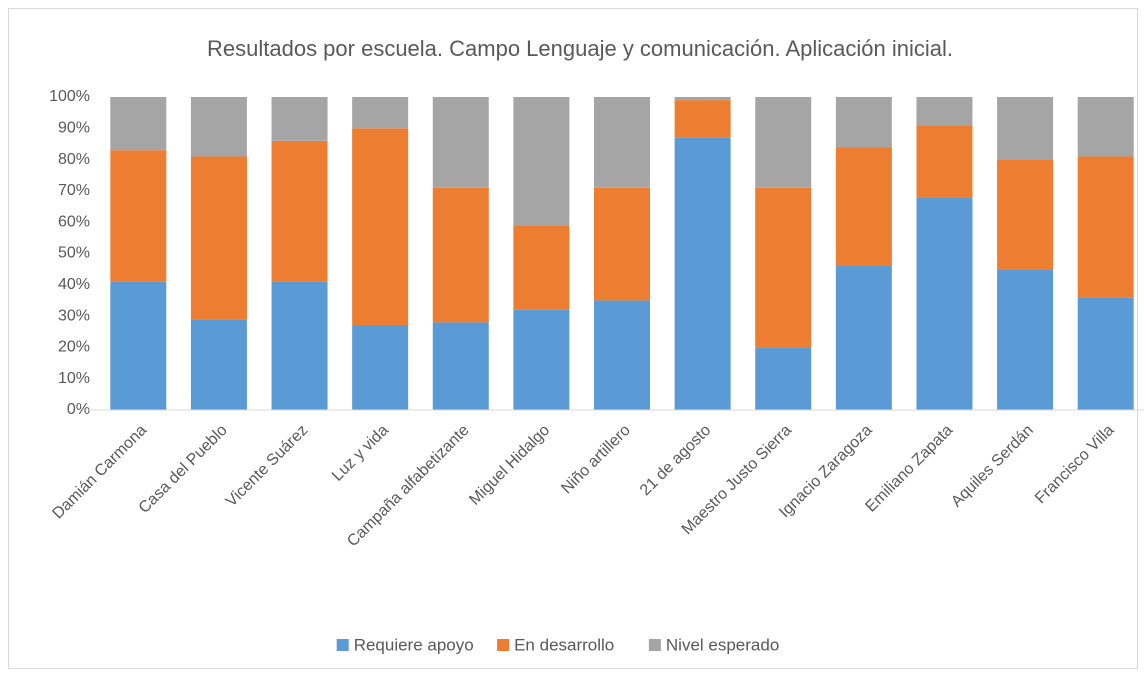 The image size is (1146, 682). What do you see at coordinates (74, 128) in the screenshot?
I see `y-tick-label: 90%` at bounding box center [74, 128].